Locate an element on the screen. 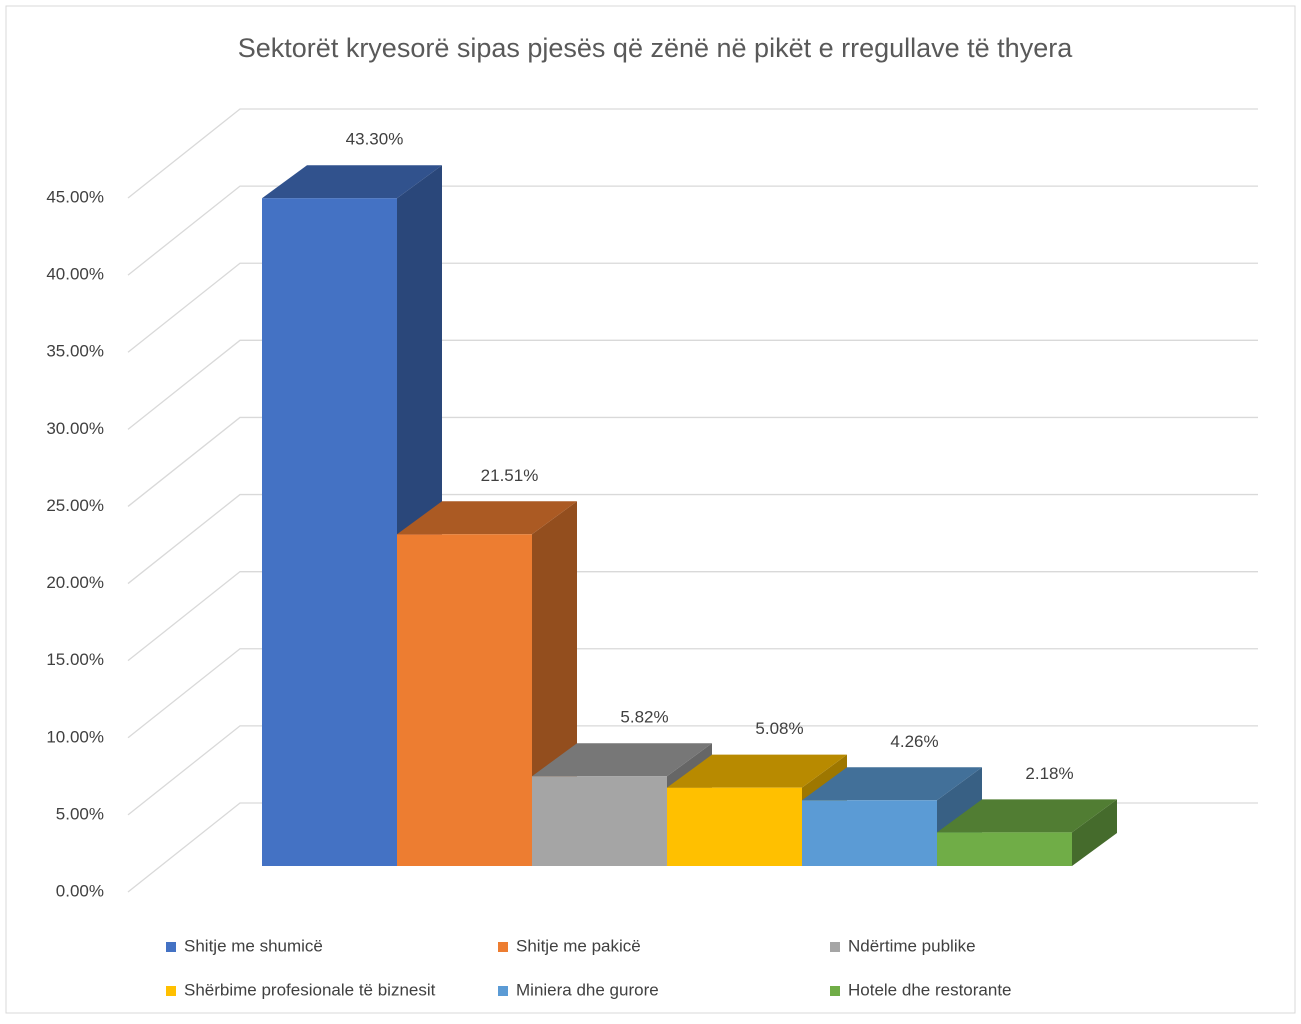  legend-label: Miniera dhe gurore is located at coordinates (587, 989).